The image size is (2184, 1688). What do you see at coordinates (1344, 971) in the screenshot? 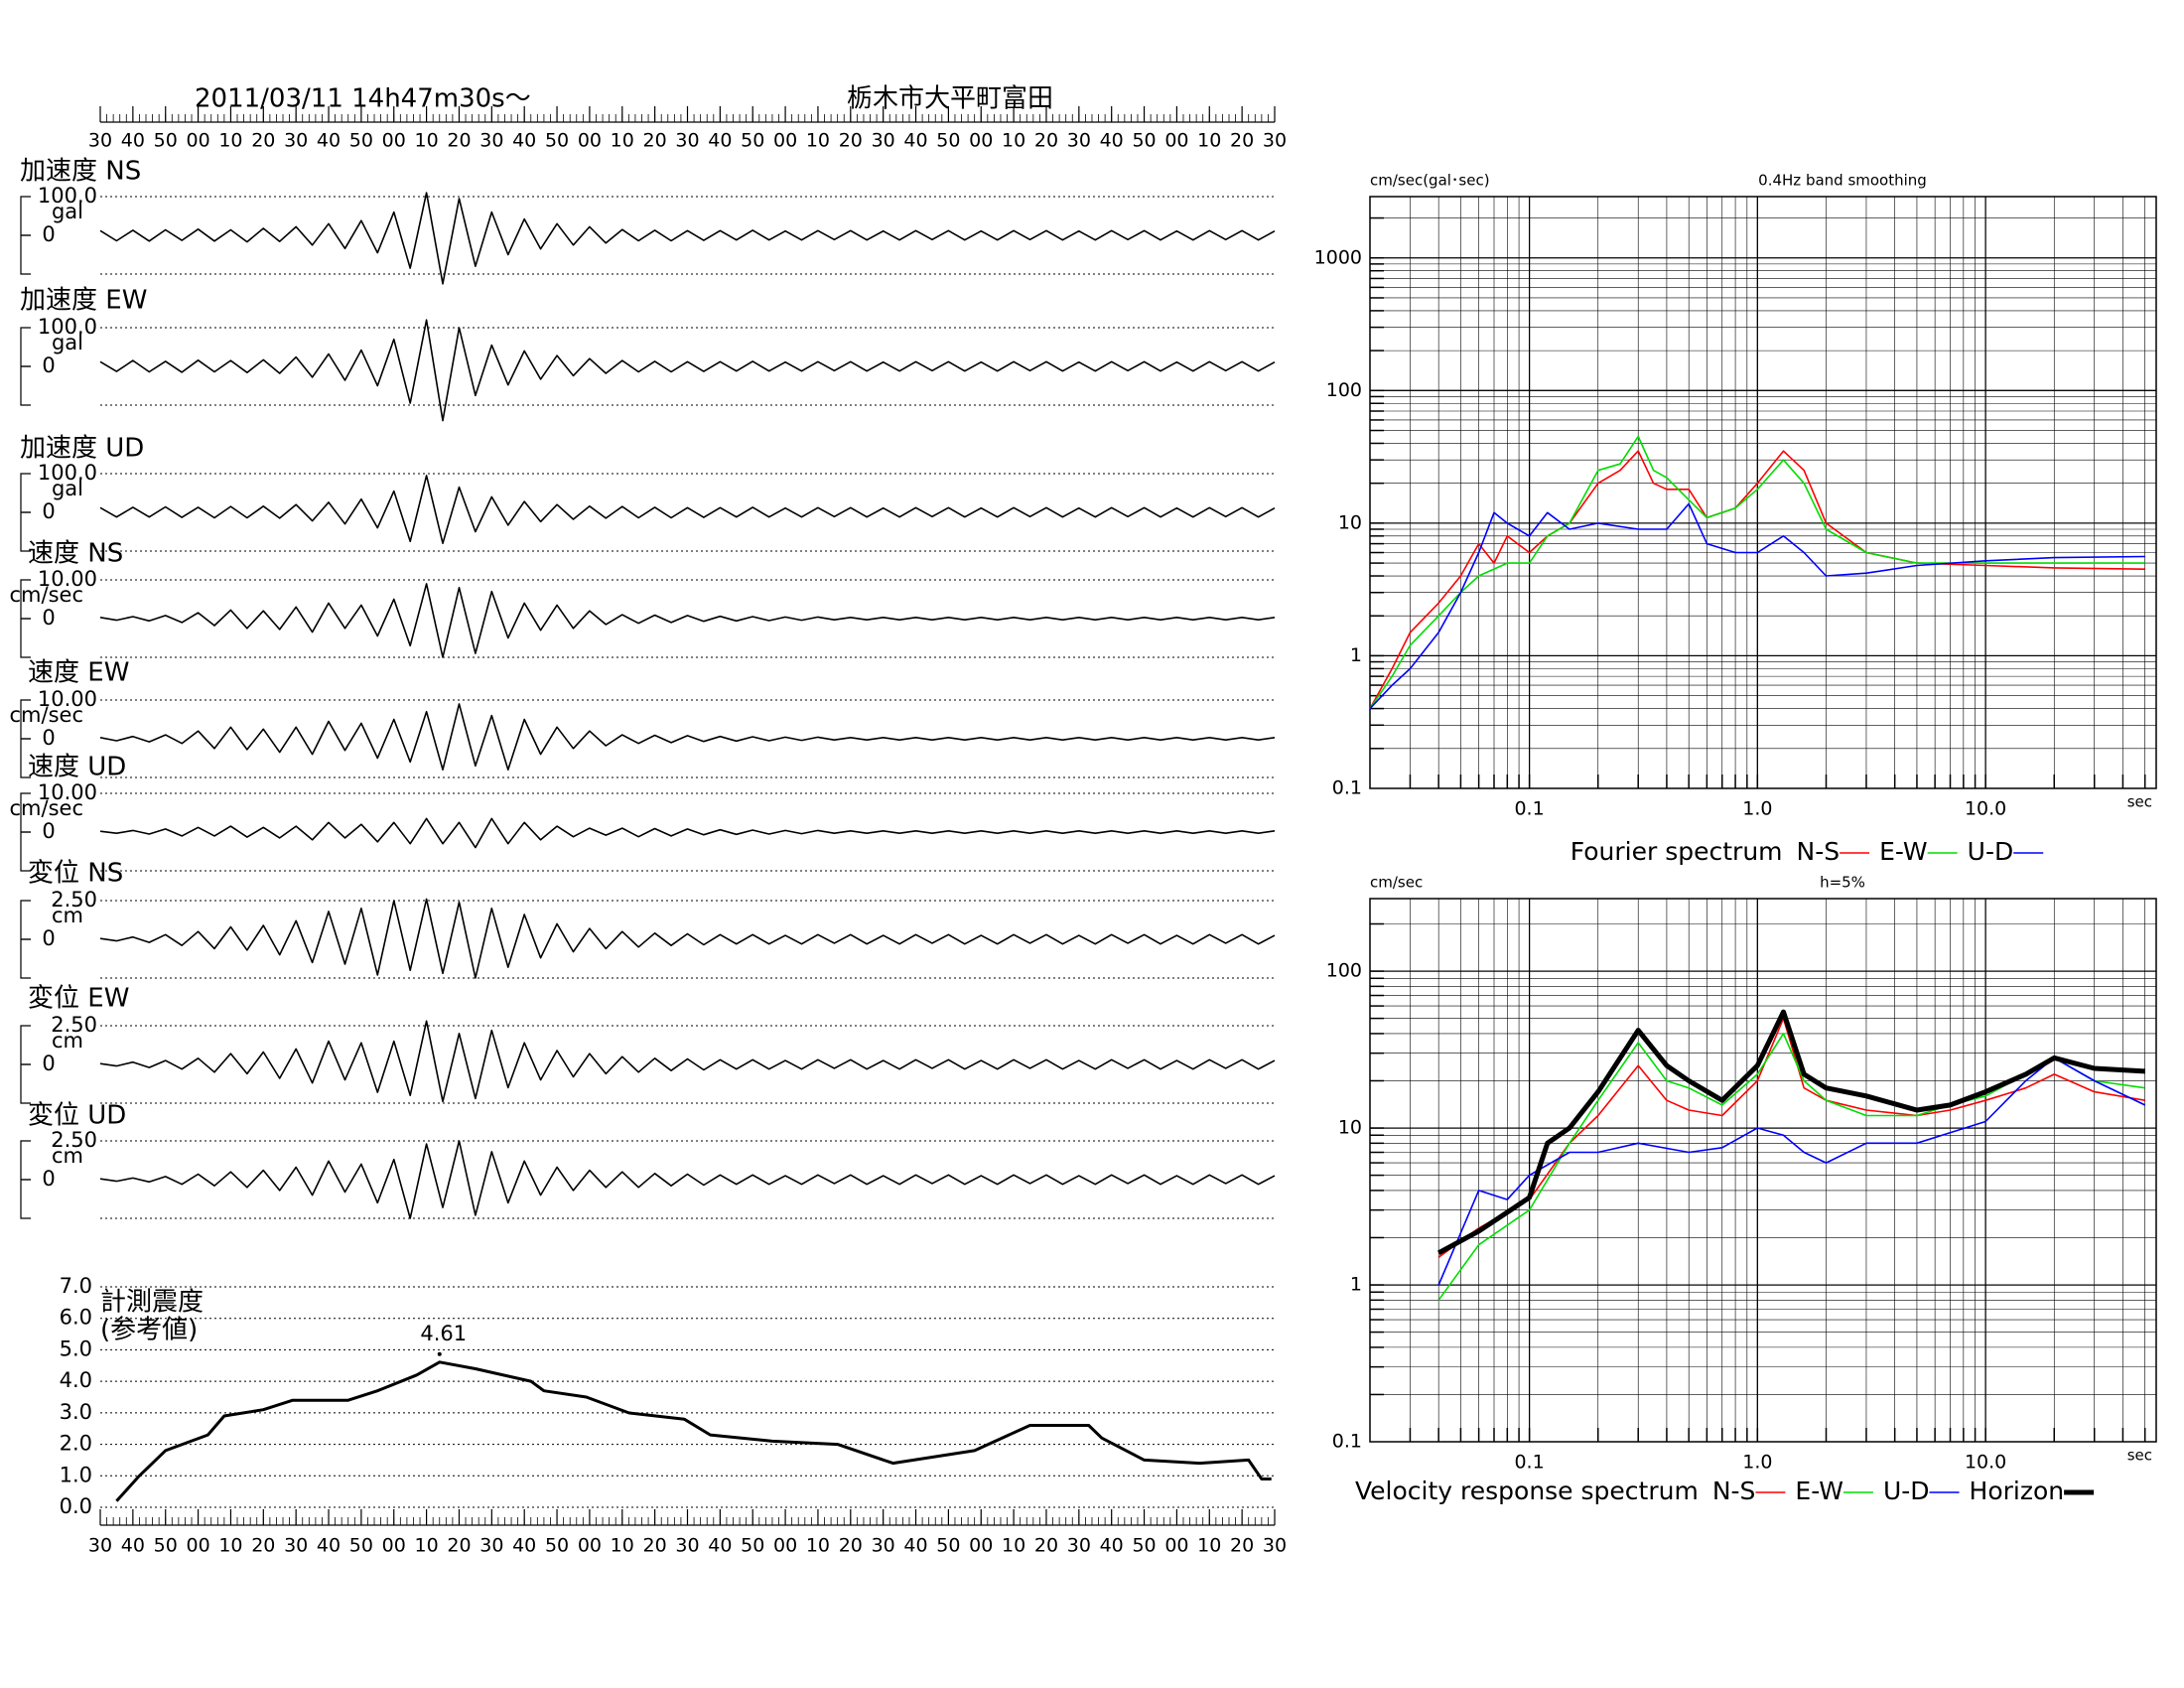
I see `y-tick-label: 100` at bounding box center [1344, 971].